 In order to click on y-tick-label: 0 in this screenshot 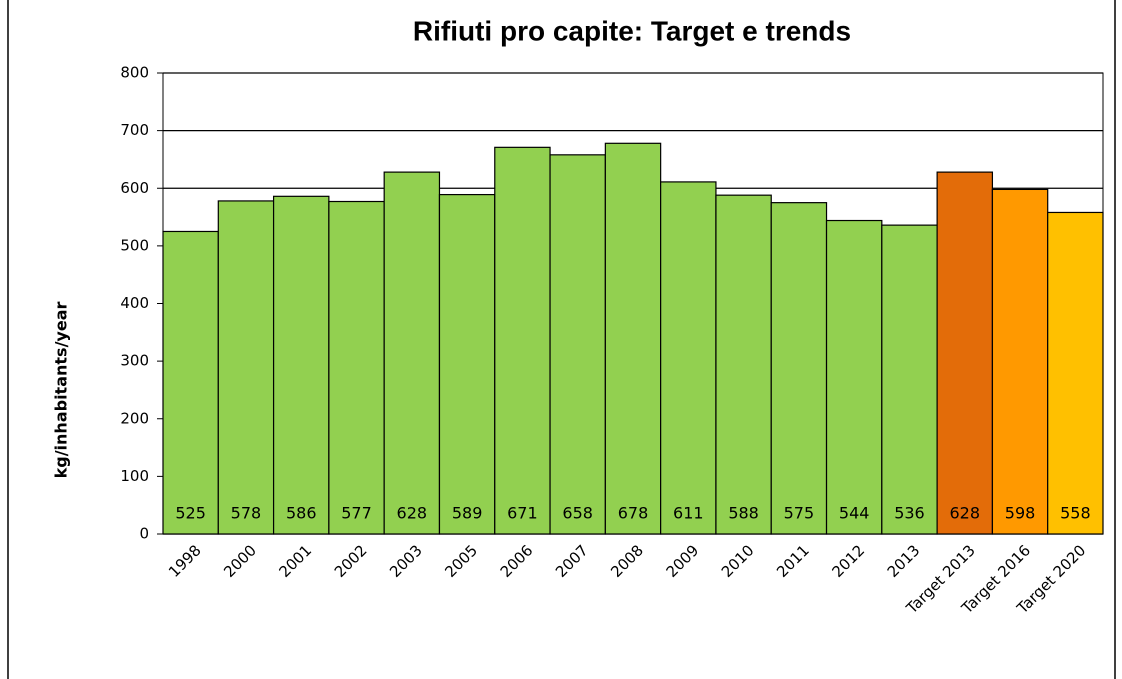, I will do `click(144, 534)`.